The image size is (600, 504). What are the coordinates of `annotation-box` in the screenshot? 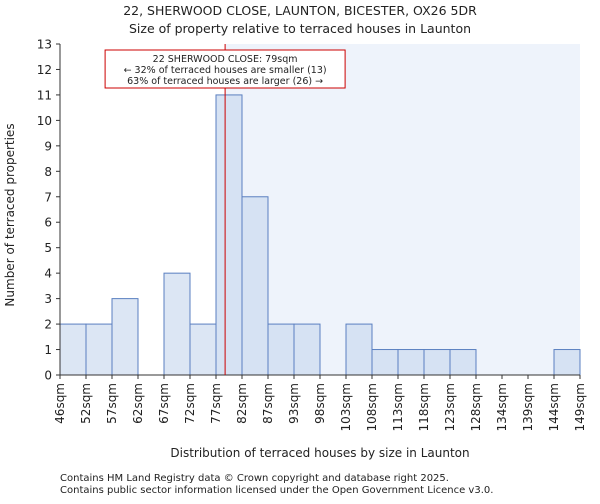 It's located at (225, 69).